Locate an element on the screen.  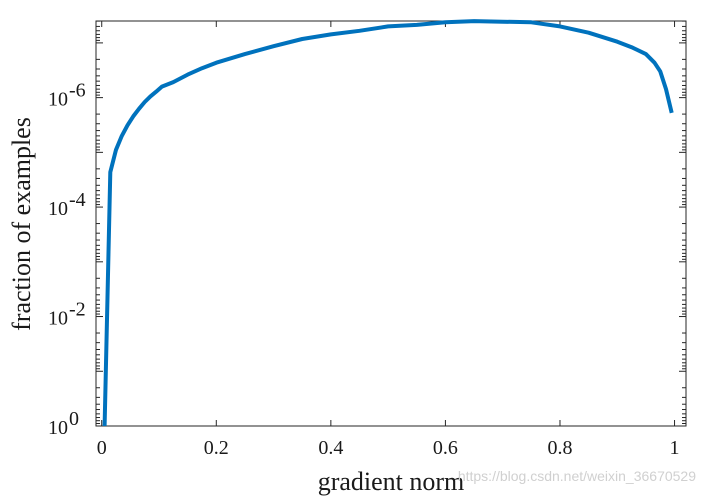
x-tick-label: 0.6 is located at coordinates (445, 448).